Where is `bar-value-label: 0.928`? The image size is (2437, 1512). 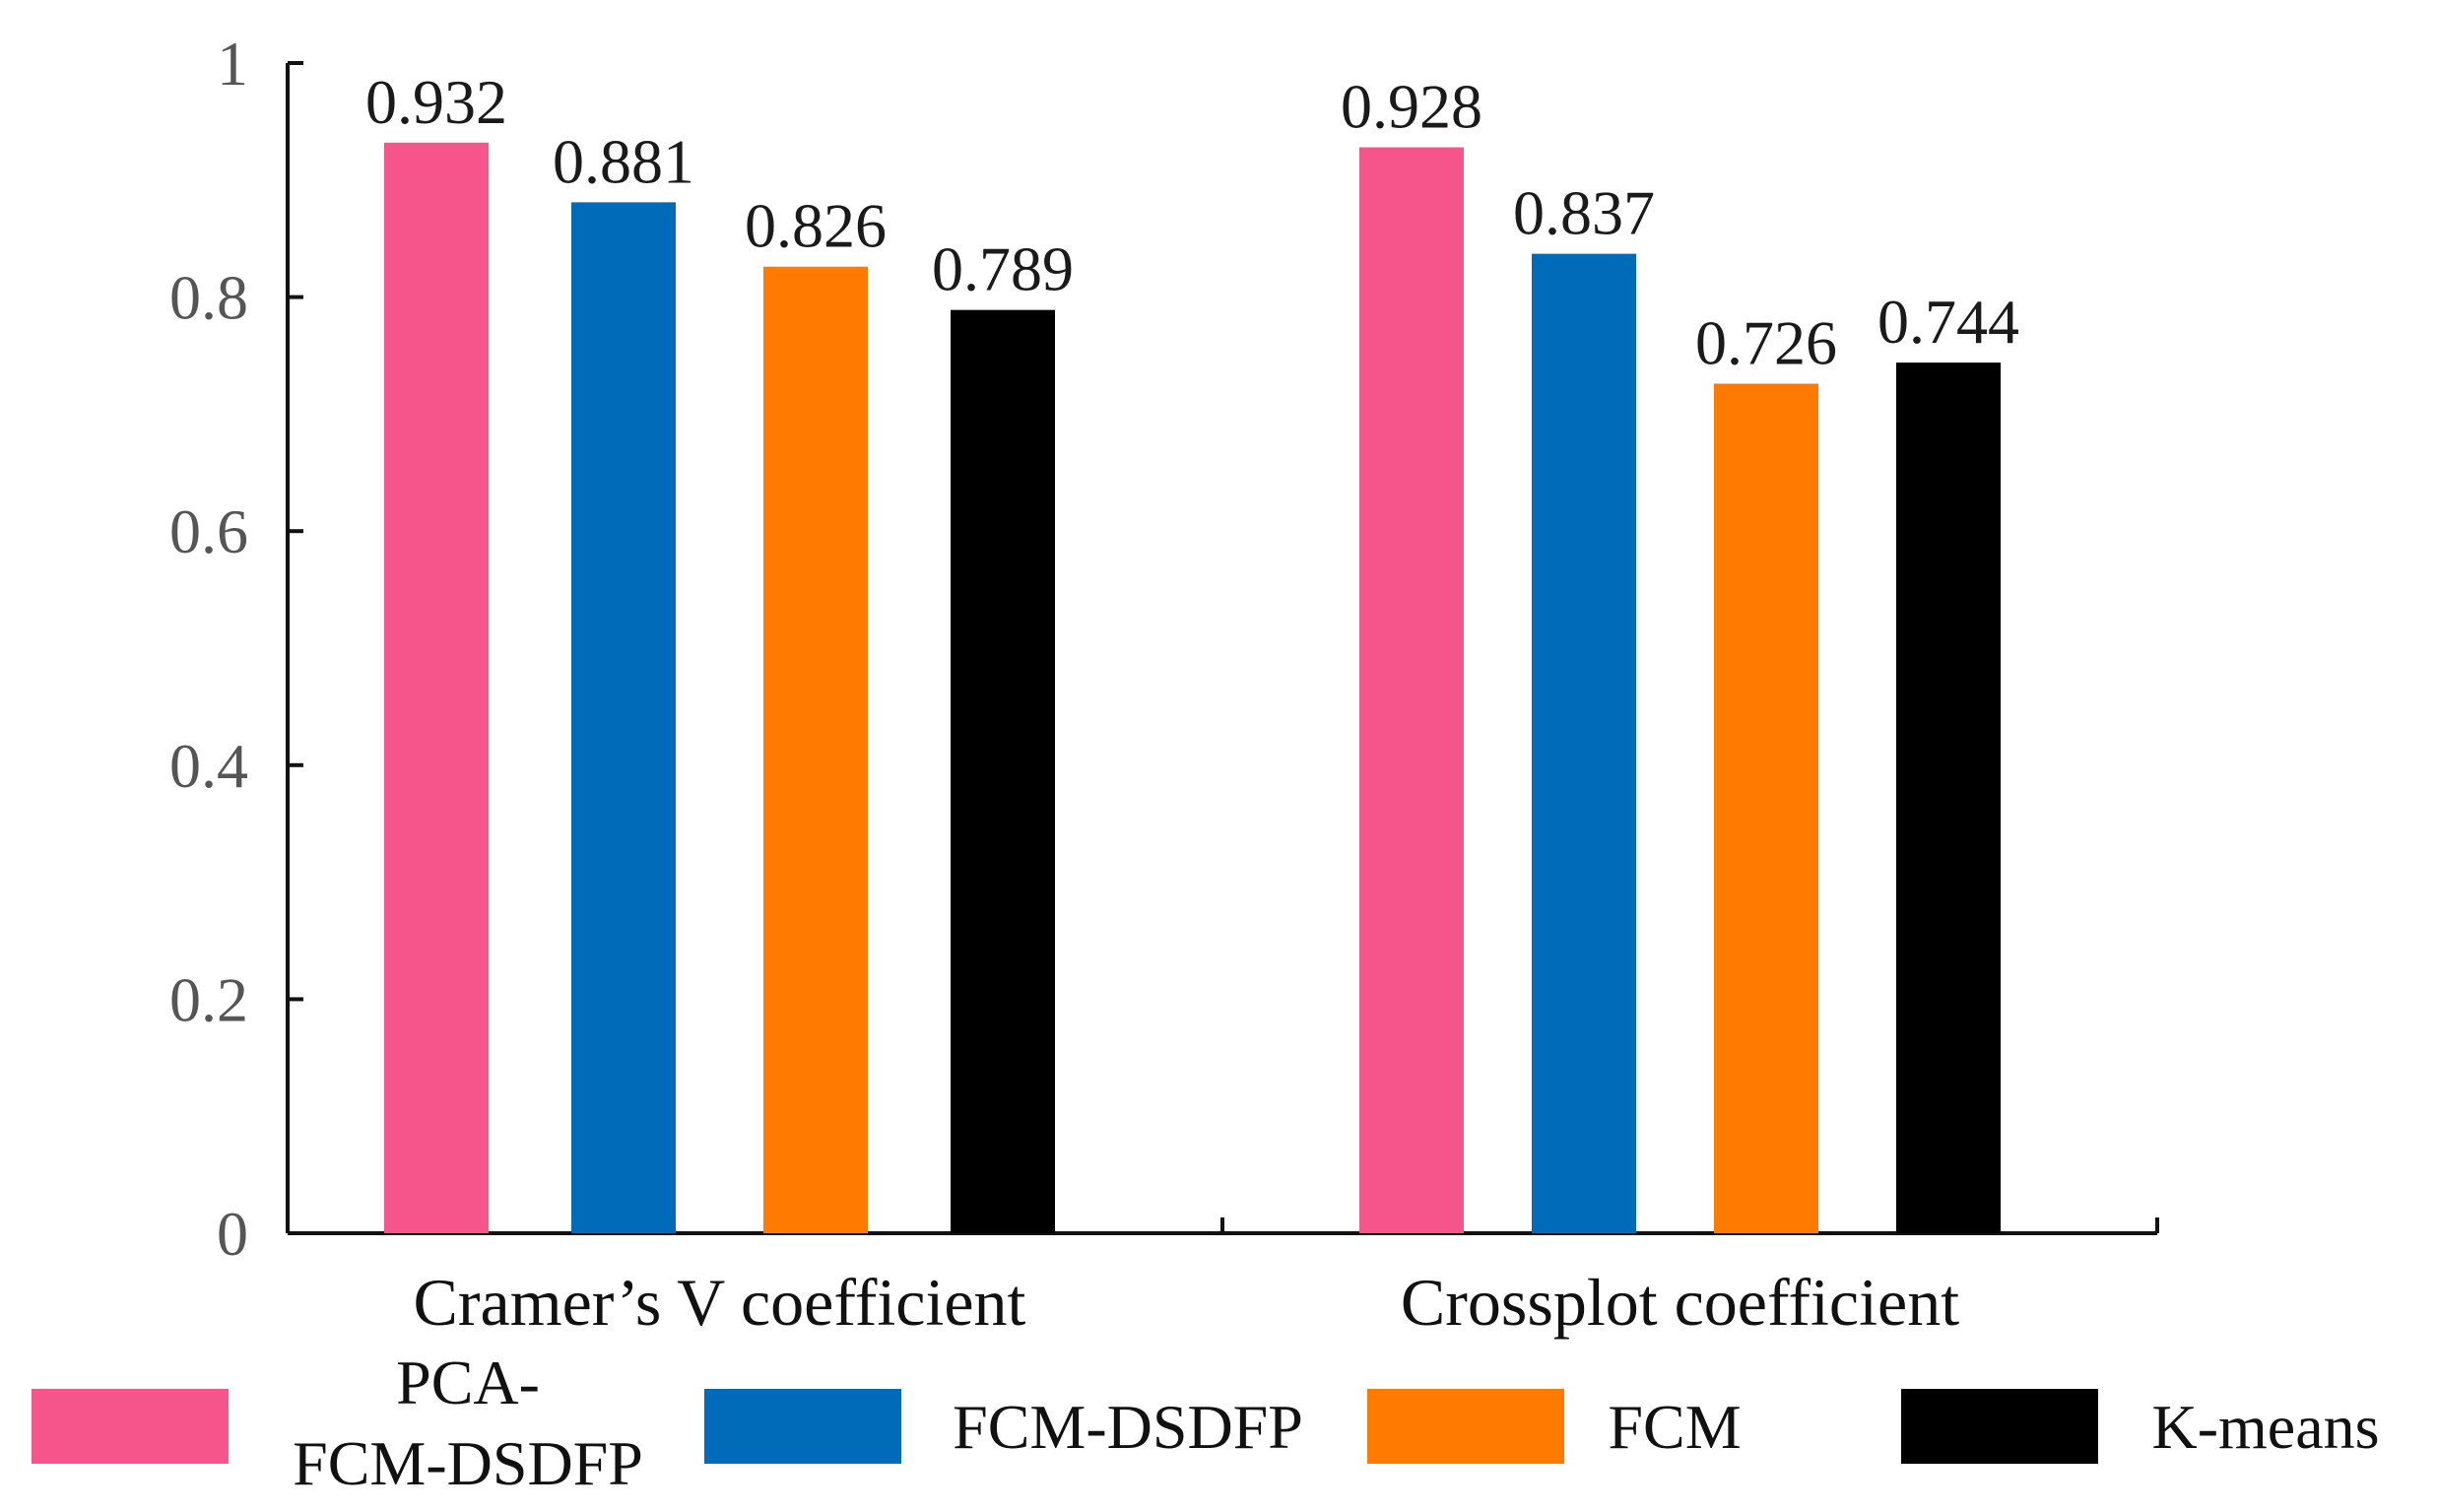
bar-value-label: 0.928 is located at coordinates (1411, 107).